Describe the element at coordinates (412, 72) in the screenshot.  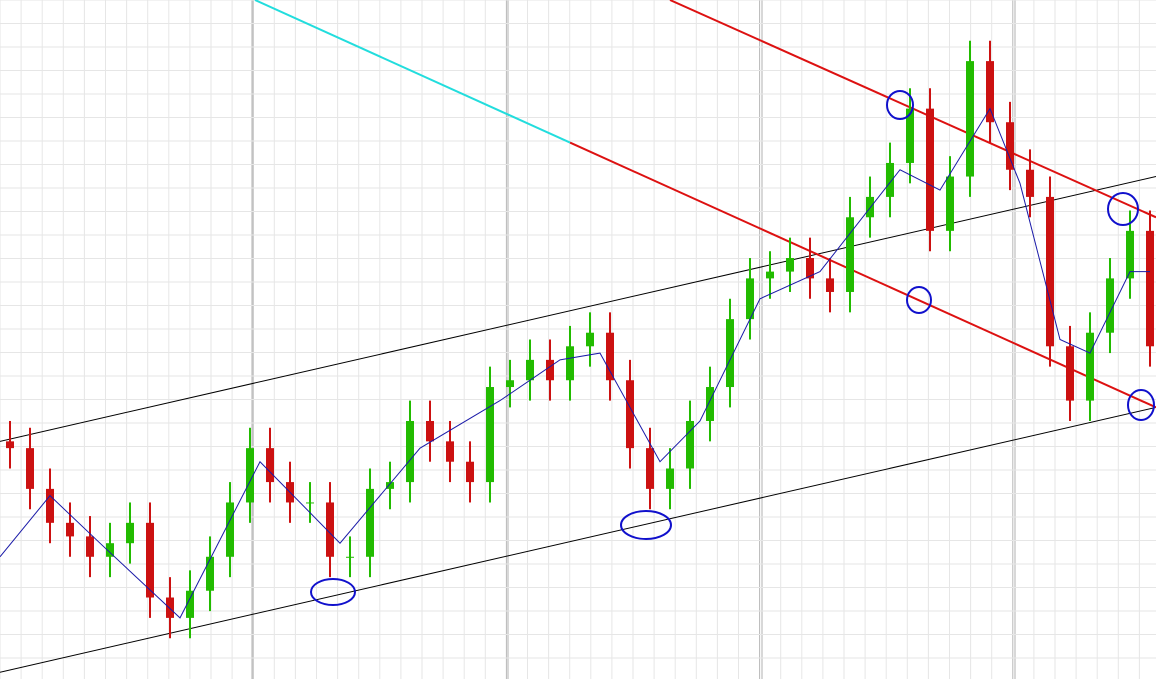
I see `trend-line` at that location.